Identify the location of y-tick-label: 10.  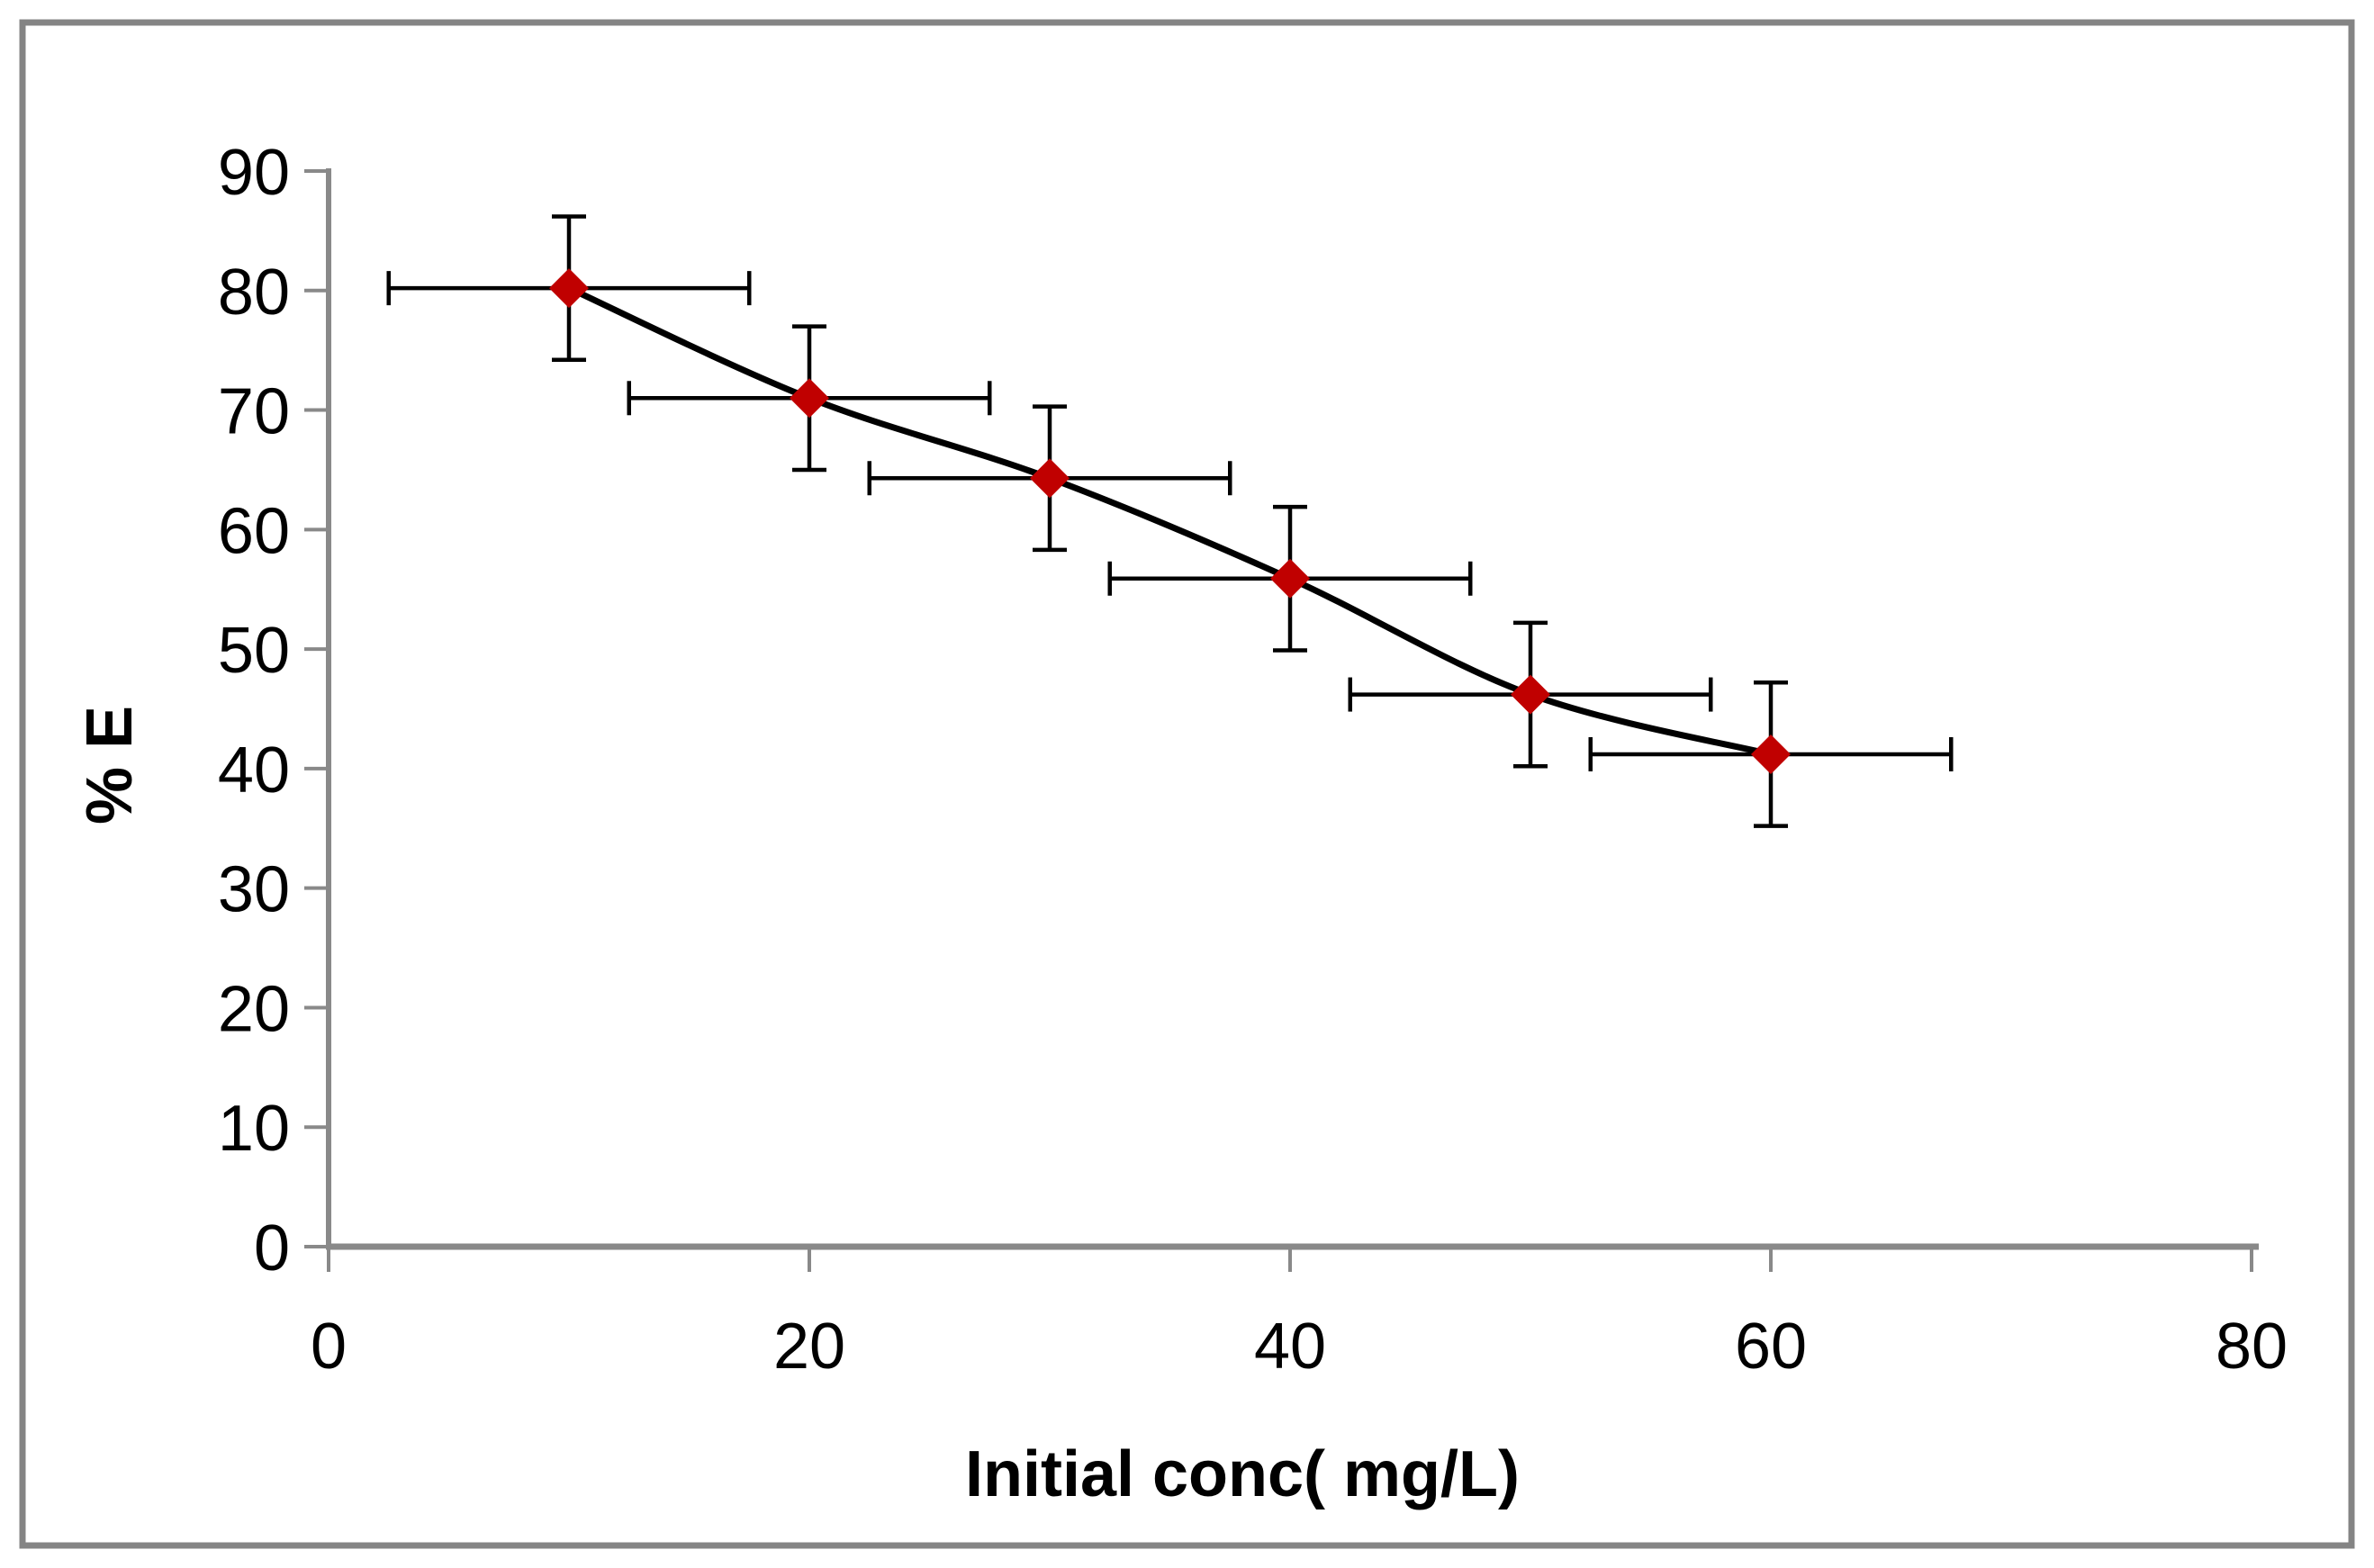
(254, 1129).